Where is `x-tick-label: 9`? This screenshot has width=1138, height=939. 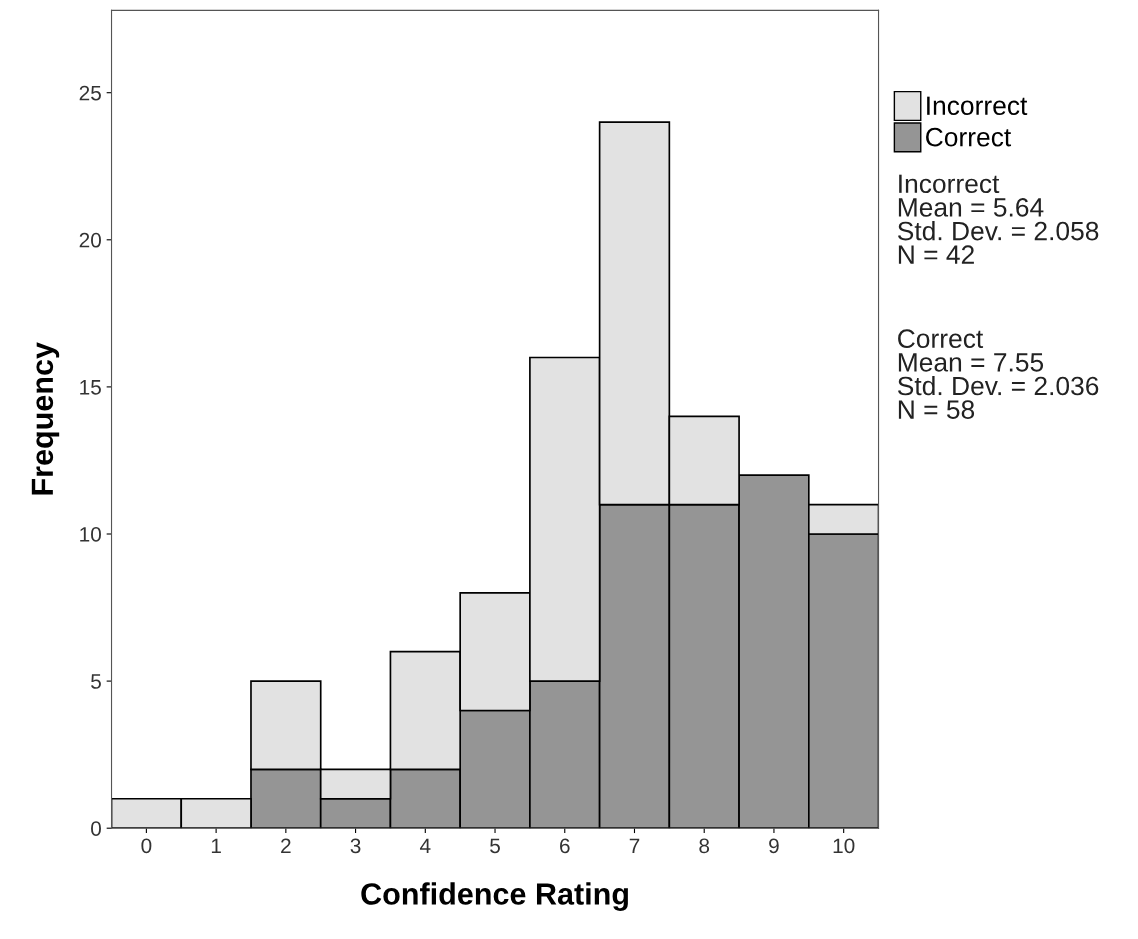 x-tick-label: 9 is located at coordinates (774, 846).